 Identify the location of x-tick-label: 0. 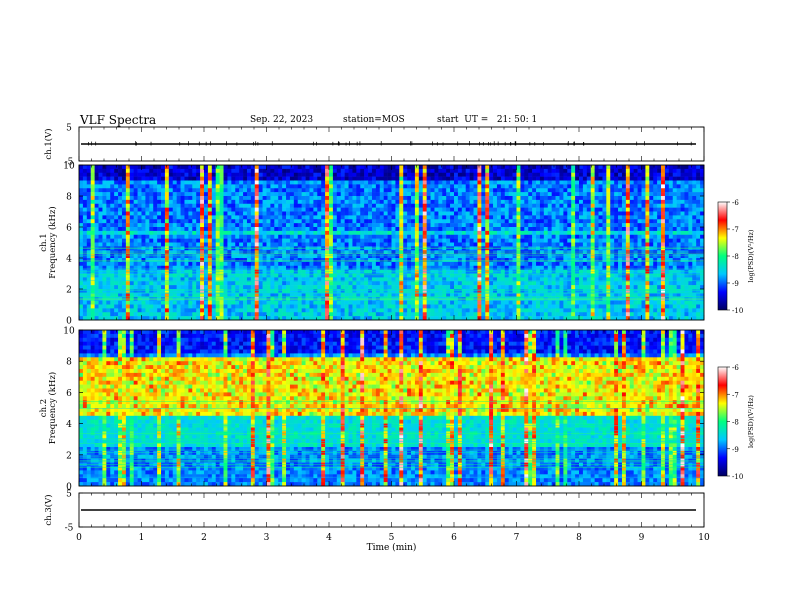
(79, 538).